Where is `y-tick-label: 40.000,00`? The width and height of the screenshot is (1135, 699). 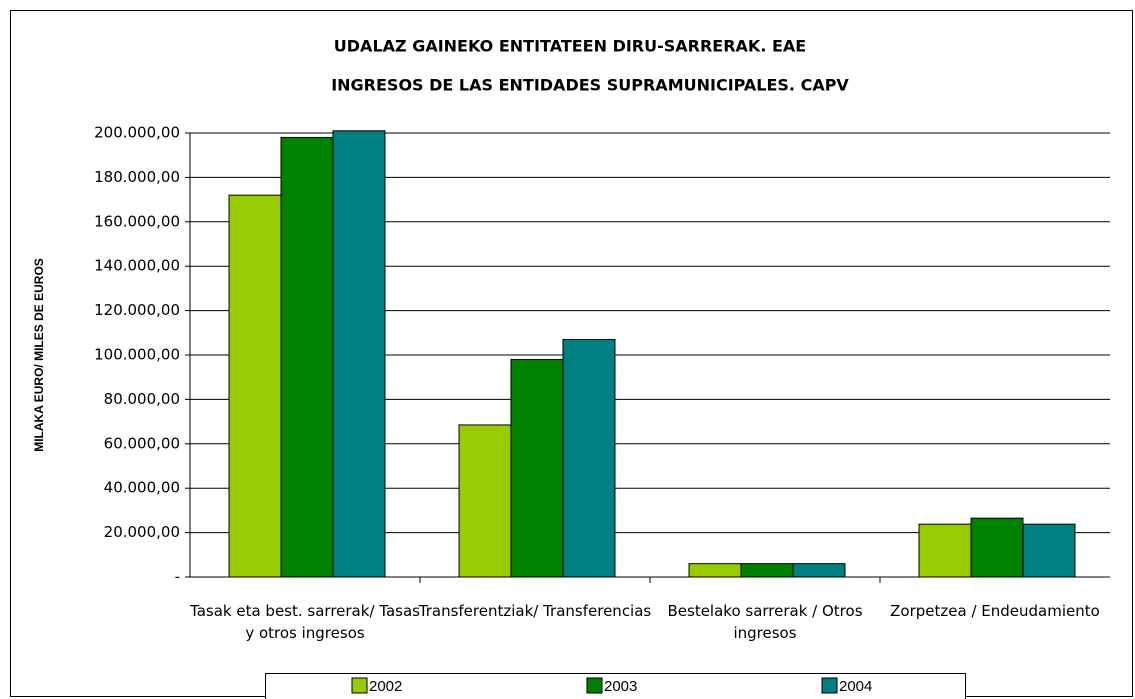 y-tick-label: 40.000,00 is located at coordinates (142, 488).